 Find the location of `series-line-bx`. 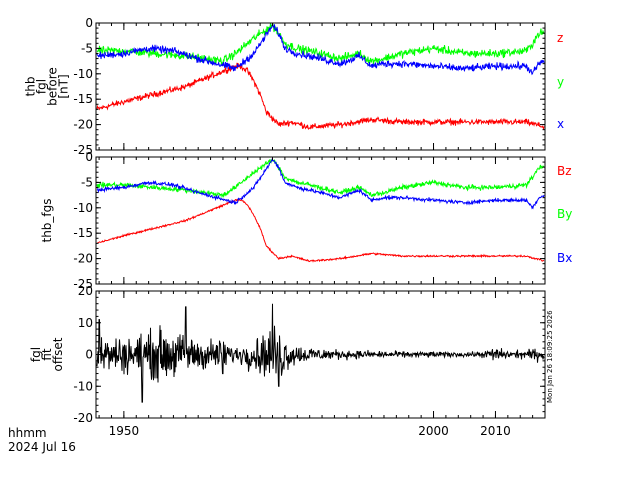

series-line-bx is located at coordinates (320, 184).